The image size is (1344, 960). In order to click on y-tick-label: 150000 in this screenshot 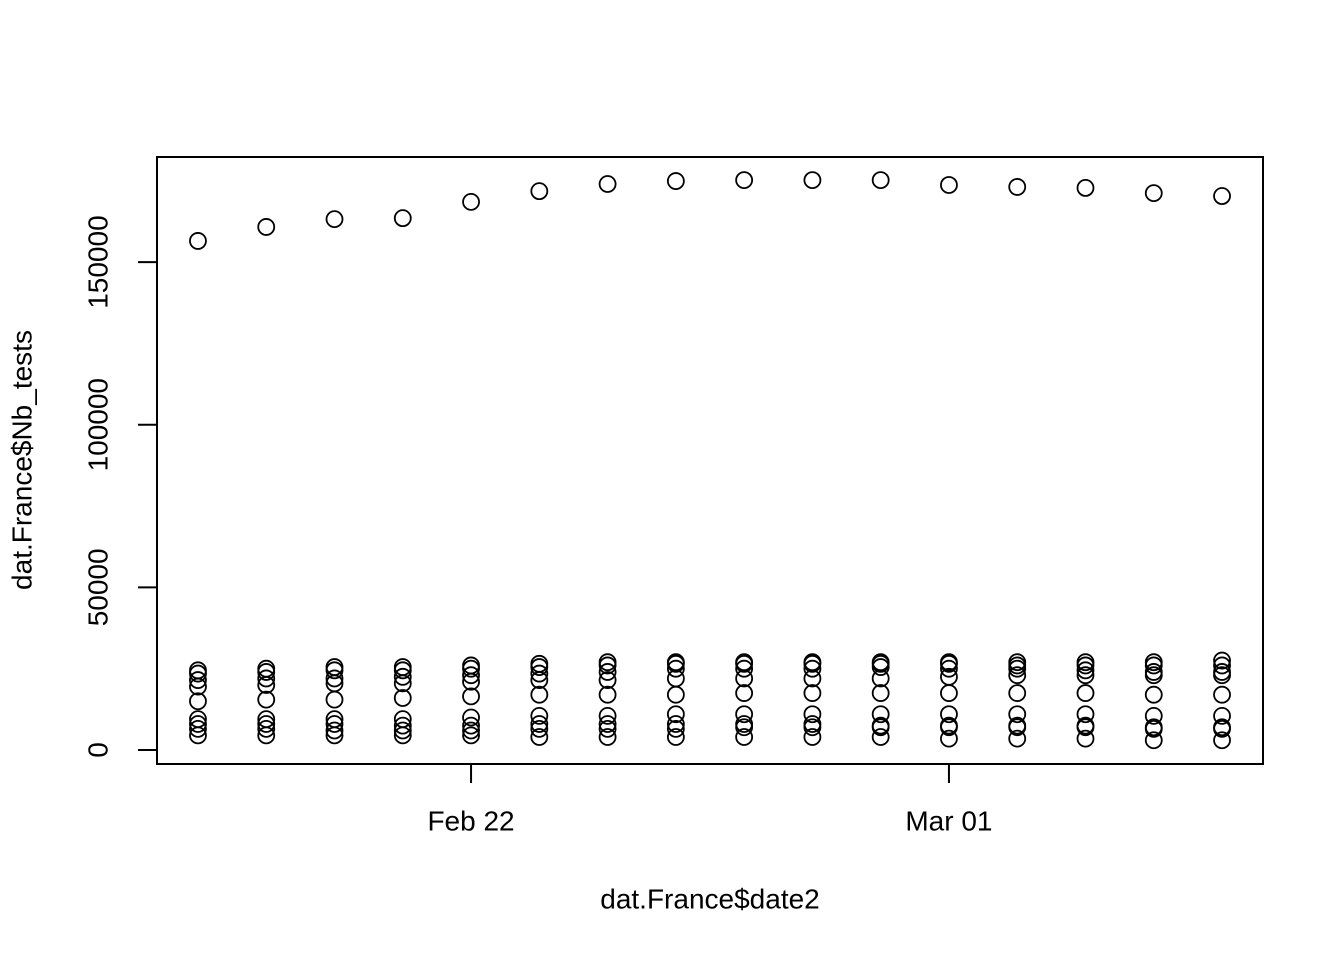, I will do `click(97, 261)`.